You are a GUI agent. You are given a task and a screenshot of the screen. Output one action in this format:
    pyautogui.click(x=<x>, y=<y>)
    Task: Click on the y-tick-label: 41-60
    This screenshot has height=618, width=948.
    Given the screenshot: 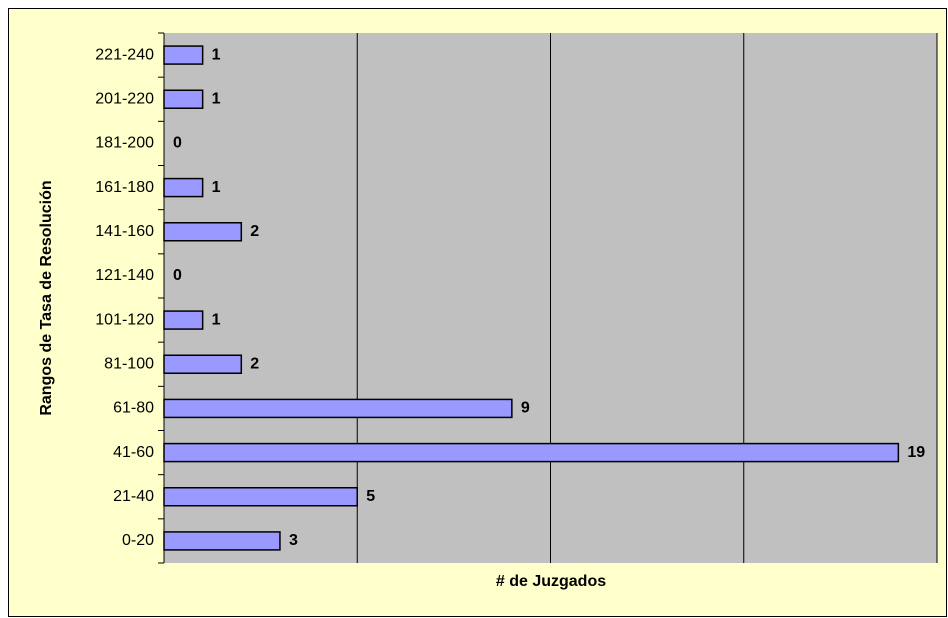 What is the action you would take?
    pyautogui.click(x=133, y=452)
    